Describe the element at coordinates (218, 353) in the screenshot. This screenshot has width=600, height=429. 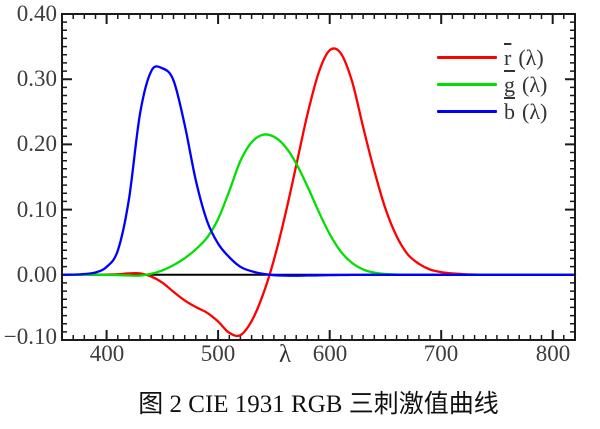
I see `x-tick-label-500: 500` at that location.